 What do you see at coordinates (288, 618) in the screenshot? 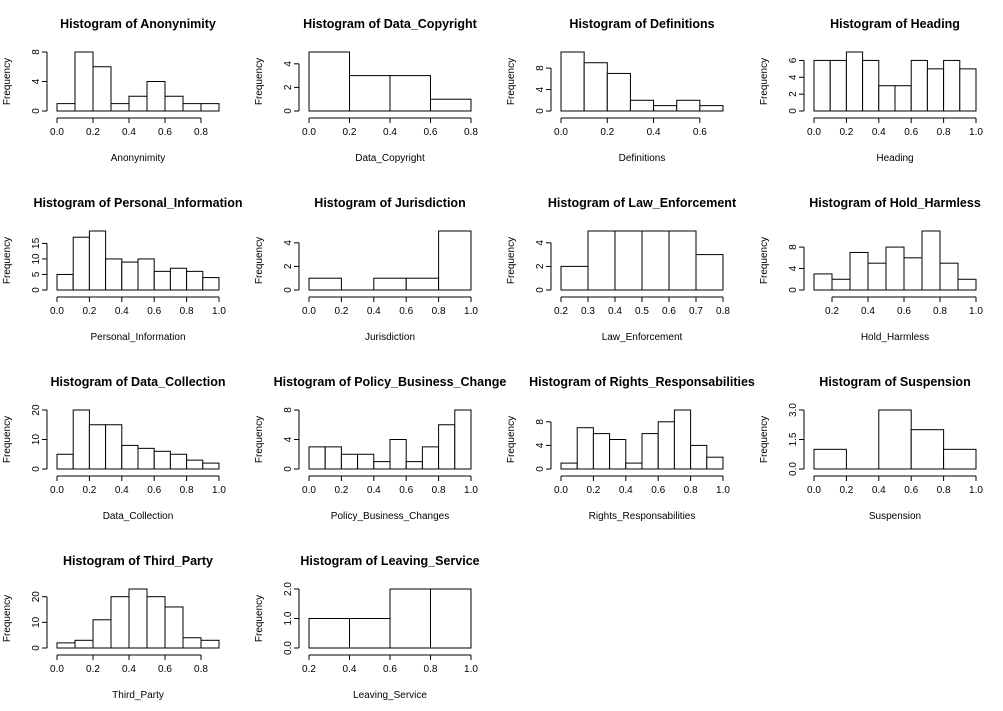
I see `y-tick-label: 1.0` at bounding box center [288, 618].